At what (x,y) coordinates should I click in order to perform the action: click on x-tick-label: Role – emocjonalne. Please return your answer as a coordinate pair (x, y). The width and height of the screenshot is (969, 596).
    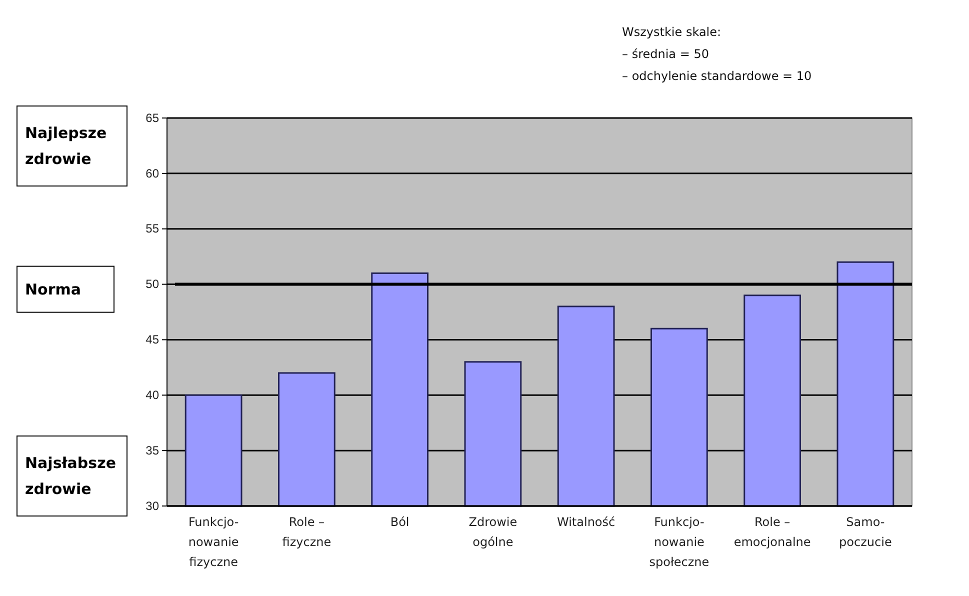
    Looking at the image, I should click on (772, 532).